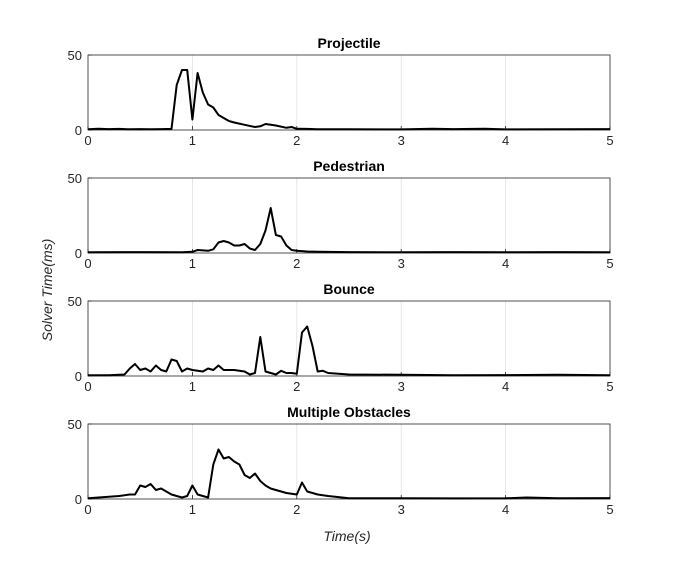 This screenshot has height=562, width=674. I want to click on x-axis-label: Time(s), so click(346, 536).